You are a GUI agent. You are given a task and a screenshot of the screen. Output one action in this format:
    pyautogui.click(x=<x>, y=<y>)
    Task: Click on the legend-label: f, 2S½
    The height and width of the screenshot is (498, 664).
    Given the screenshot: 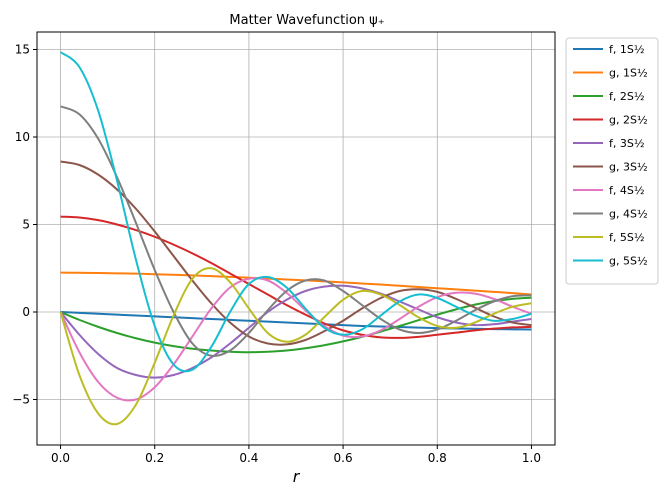 What is the action you would take?
    pyautogui.click(x=627, y=96)
    